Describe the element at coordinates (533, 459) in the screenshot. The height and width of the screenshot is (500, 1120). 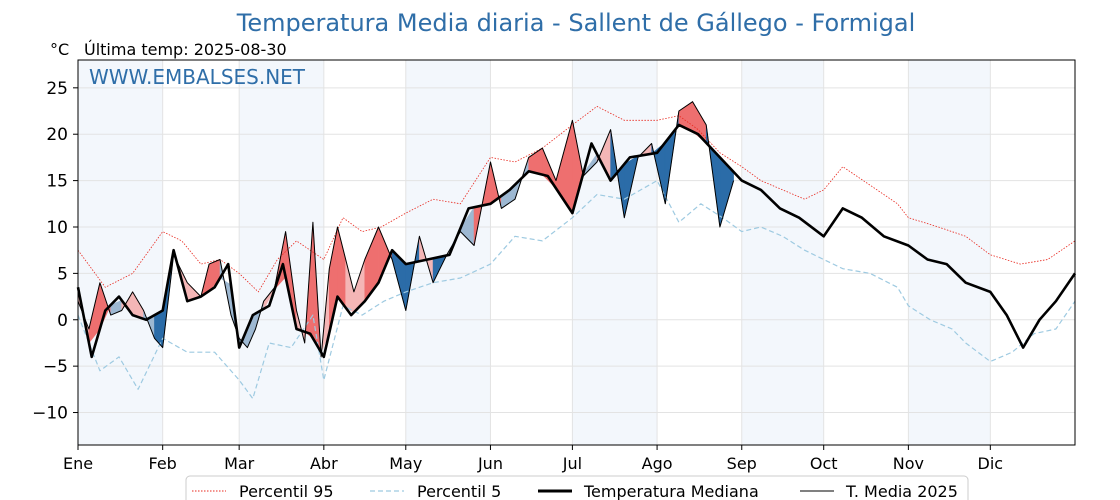
I see `x-axis: Ene Feb Mar Abr May Jun Jul Ago Sep Oct Nov Dic` at that location.